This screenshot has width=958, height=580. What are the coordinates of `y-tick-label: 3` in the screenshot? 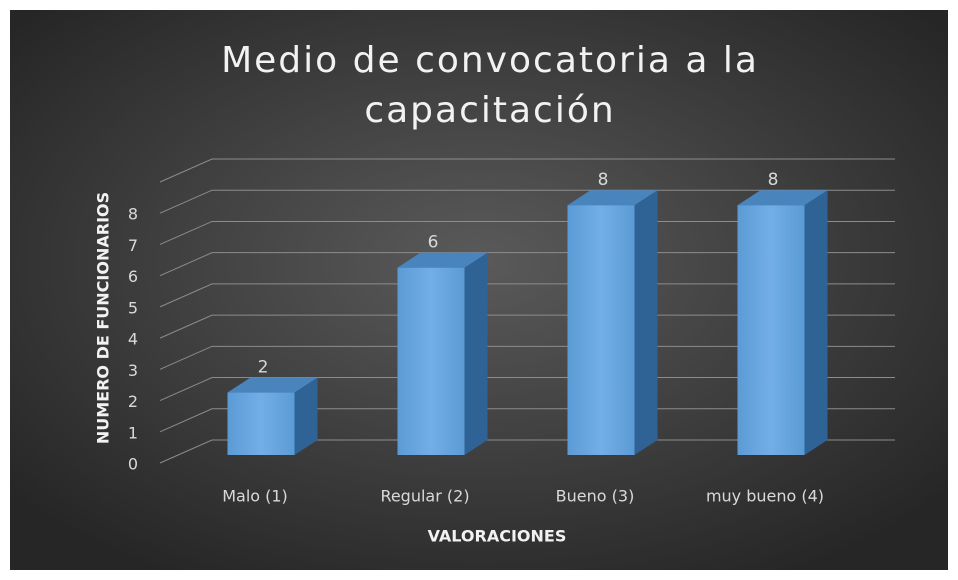 It's located at (133, 370).